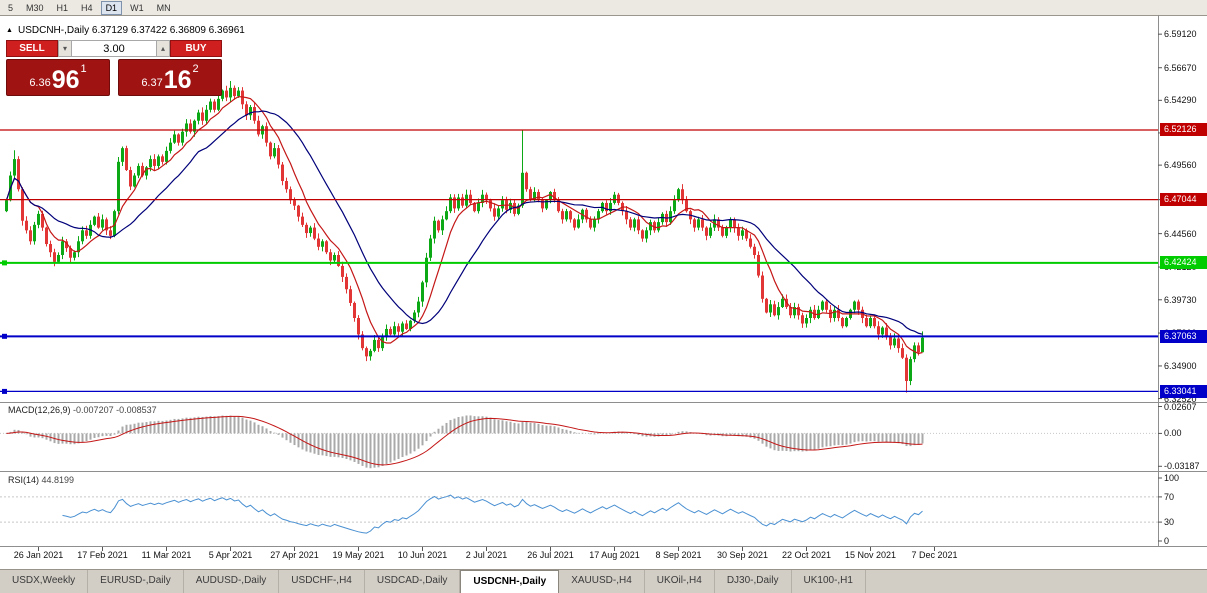 This screenshot has width=1207, height=593. What do you see at coordinates (412, 581) in the screenshot?
I see `chart-tab-usdcad-daily: USDCAD-,Daily` at bounding box center [412, 581].